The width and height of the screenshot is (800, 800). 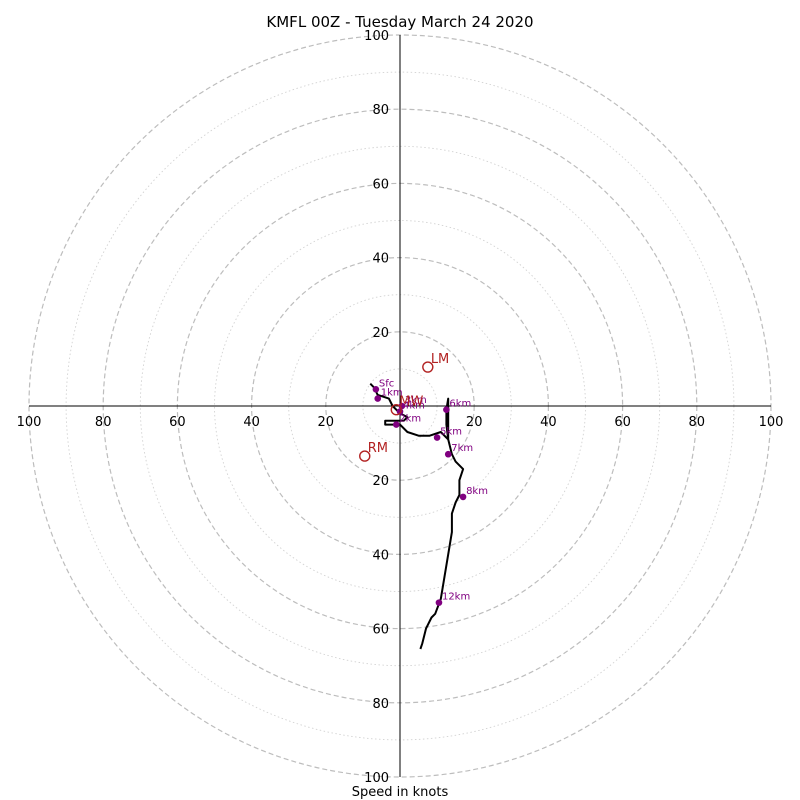 What do you see at coordinates (446, 410) in the screenshot?
I see `height-point-6km` at bounding box center [446, 410].